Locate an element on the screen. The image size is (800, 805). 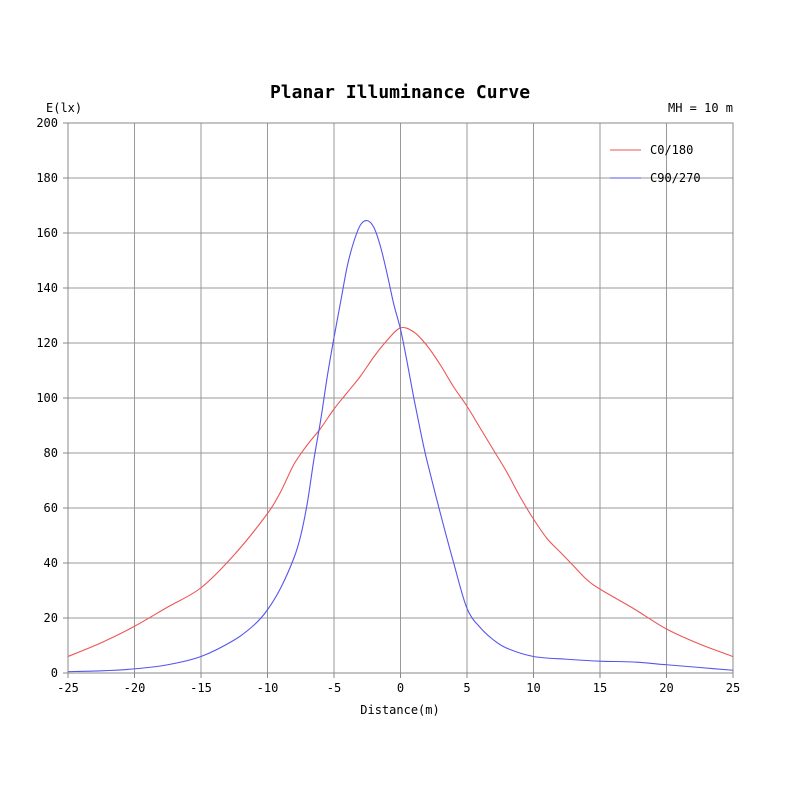
x-tick-label: -20 is located at coordinates (135, 688).